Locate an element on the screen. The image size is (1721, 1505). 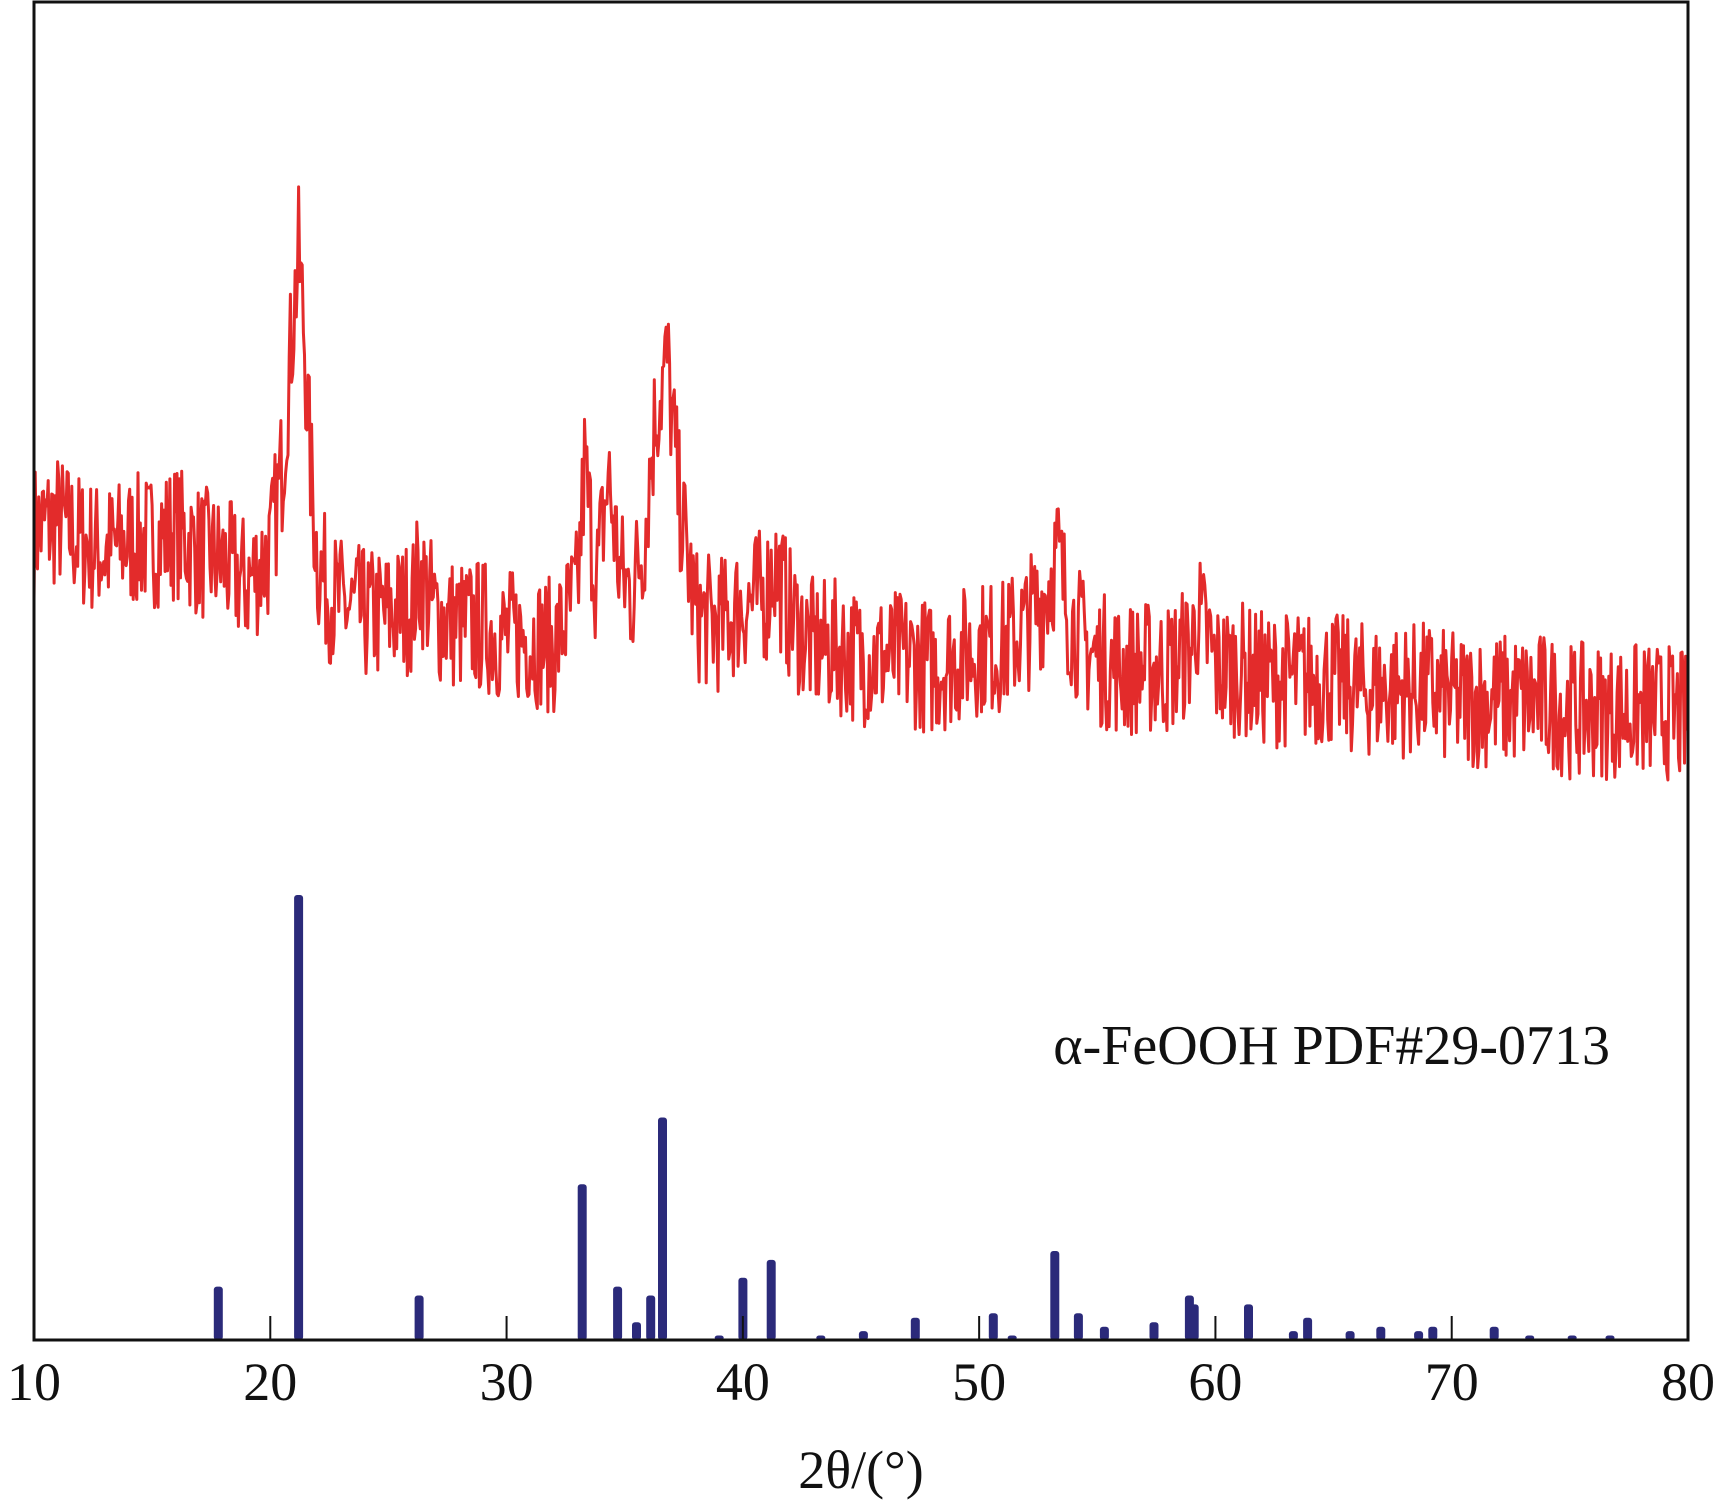
reference-annotation: α-FeOOH PDF#29-0713 is located at coordinates (1331, 1046).